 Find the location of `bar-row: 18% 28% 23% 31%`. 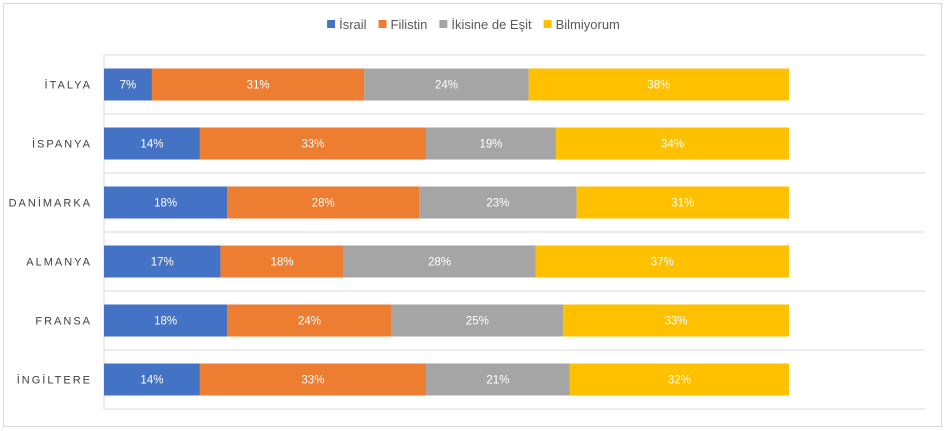

bar-row: 18% 28% 23% 31% is located at coordinates (446, 202).